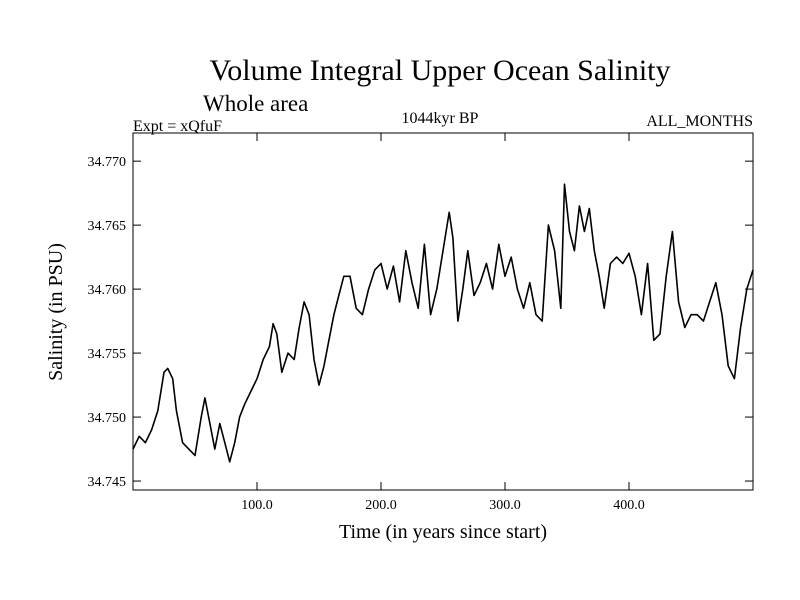 The height and width of the screenshot is (600, 800). Describe the element at coordinates (56, 312) in the screenshot. I see `y-axis-label: Salinity (in PSU)` at that location.